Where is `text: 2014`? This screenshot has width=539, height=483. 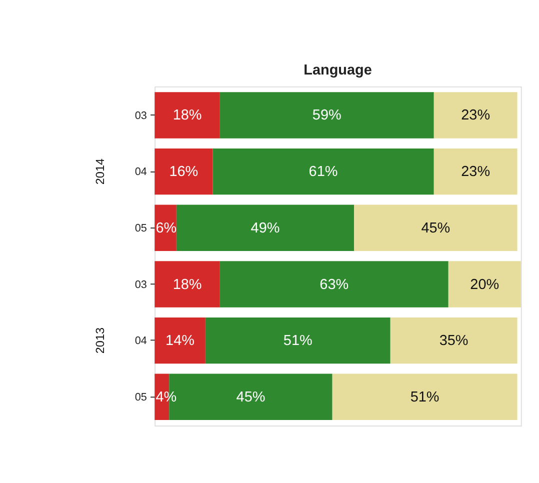 text: 2014 is located at coordinates (100, 171).